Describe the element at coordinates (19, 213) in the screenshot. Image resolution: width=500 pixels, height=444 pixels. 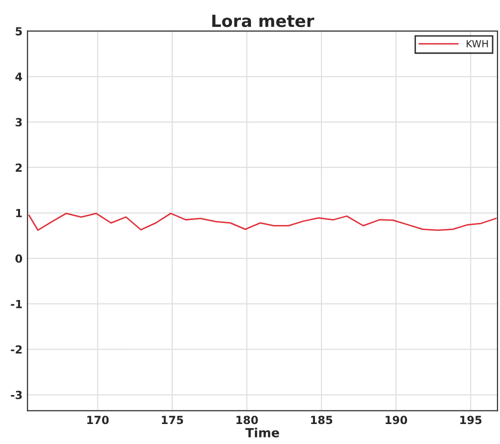
I see `y-tick-label: 1` at that location.